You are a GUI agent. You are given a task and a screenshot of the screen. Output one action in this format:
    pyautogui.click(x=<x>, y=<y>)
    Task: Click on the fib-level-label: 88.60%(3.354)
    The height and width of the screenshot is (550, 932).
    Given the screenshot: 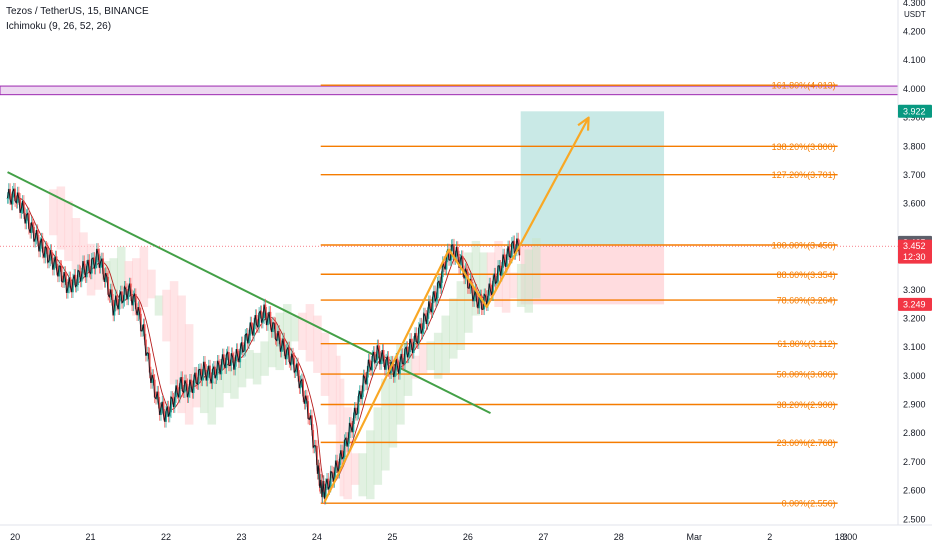 What is the action you would take?
    pyautogui.click(x=806, y=275)
    